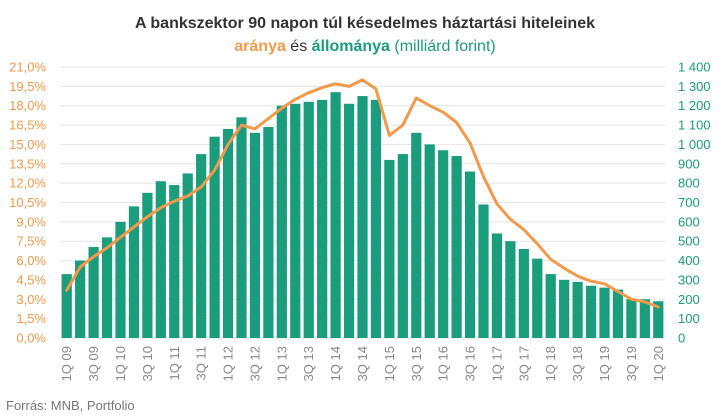  I want to click on x-tick-label: 3Q 14, so click(362, 363).